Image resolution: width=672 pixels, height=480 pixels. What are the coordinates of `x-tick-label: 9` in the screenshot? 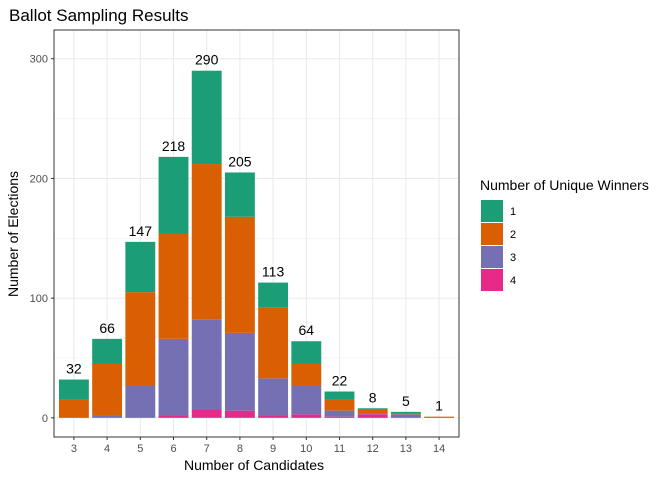 It's located at (273, 449).